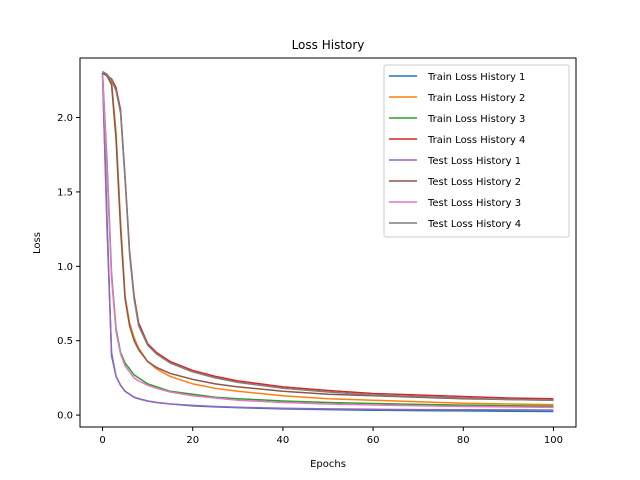 This screenshot has width=640, height=480. Describe the element at coordinates (328, 45) in the screenshot. I see `chart-title: Loss History` at that location.